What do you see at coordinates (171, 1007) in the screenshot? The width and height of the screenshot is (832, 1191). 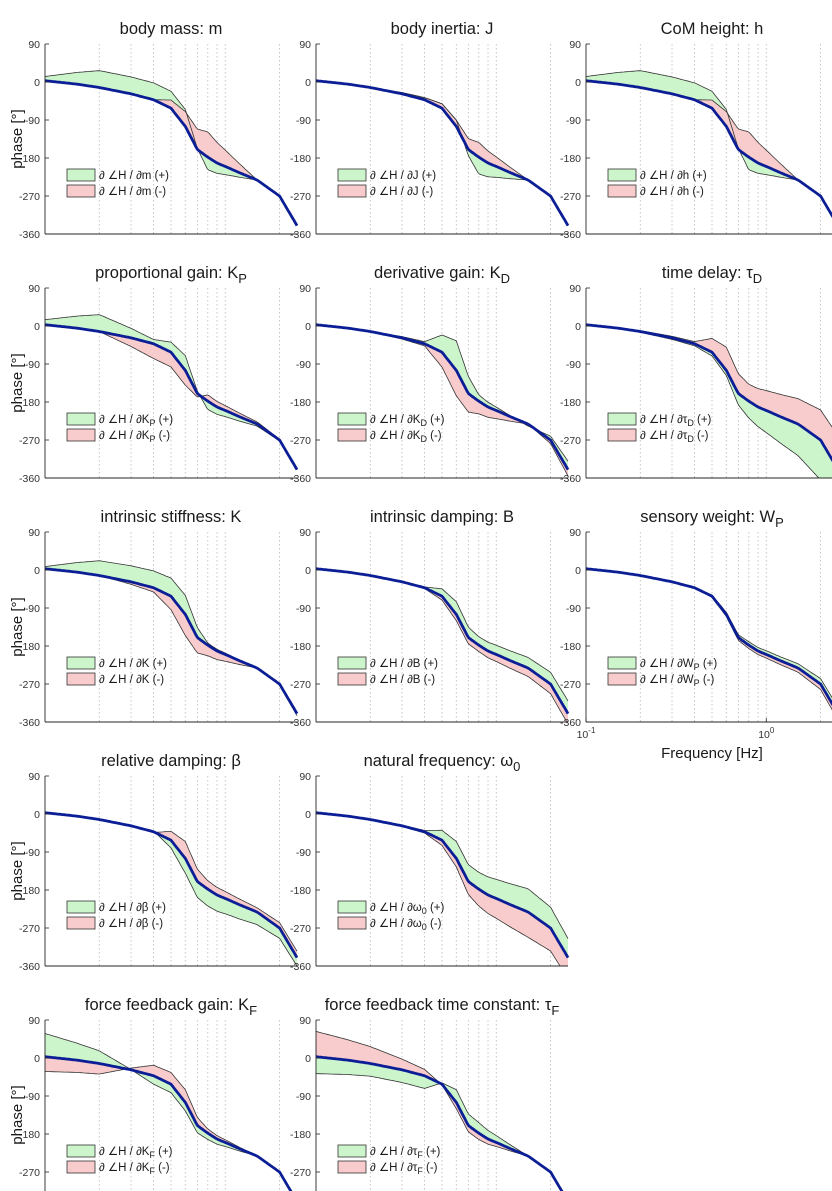 I see `panel-title: force feedback gain: KF` at bounding box center [171, 1007].